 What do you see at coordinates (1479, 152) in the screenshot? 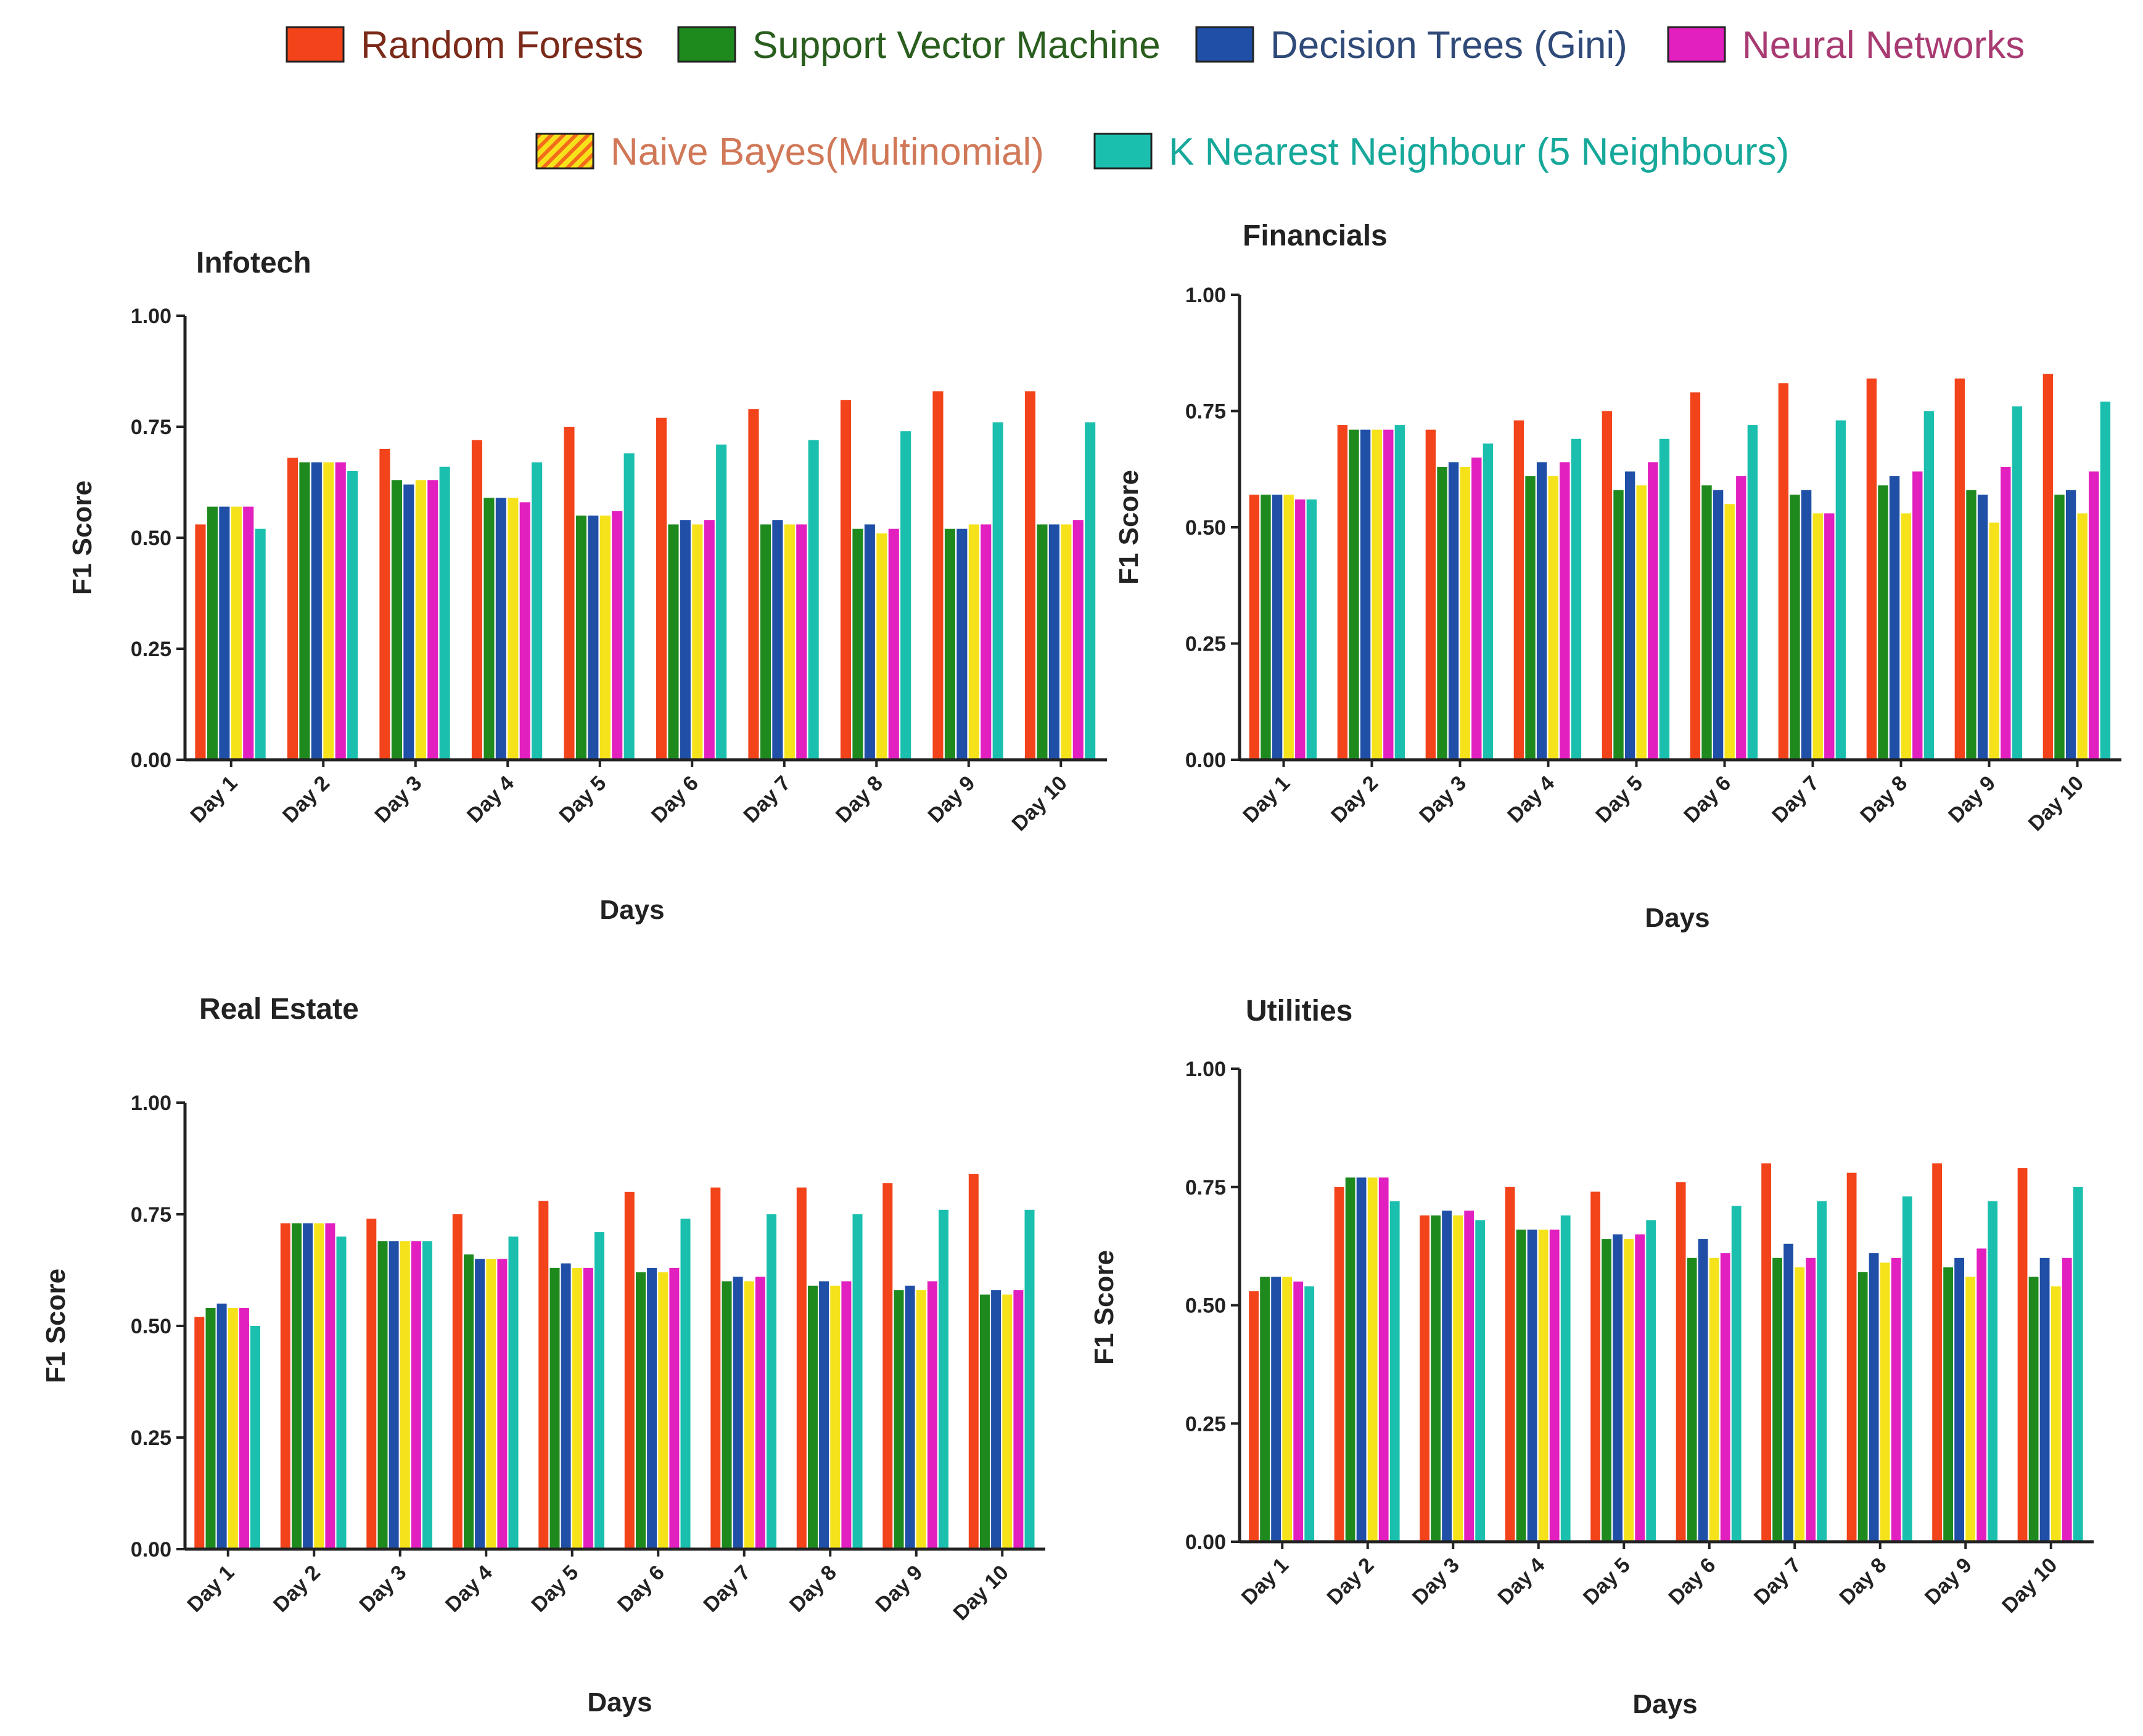
I see `legend-label: K Nearest Neighbour (5 Neighbours)` at bounding box center [1479, 152].